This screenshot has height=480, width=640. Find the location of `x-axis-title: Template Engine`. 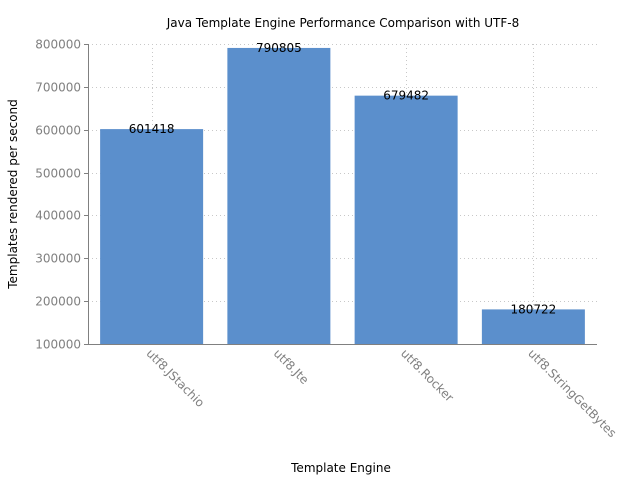

x-axis-title: Template Engine is located at coordinates (340, 468).